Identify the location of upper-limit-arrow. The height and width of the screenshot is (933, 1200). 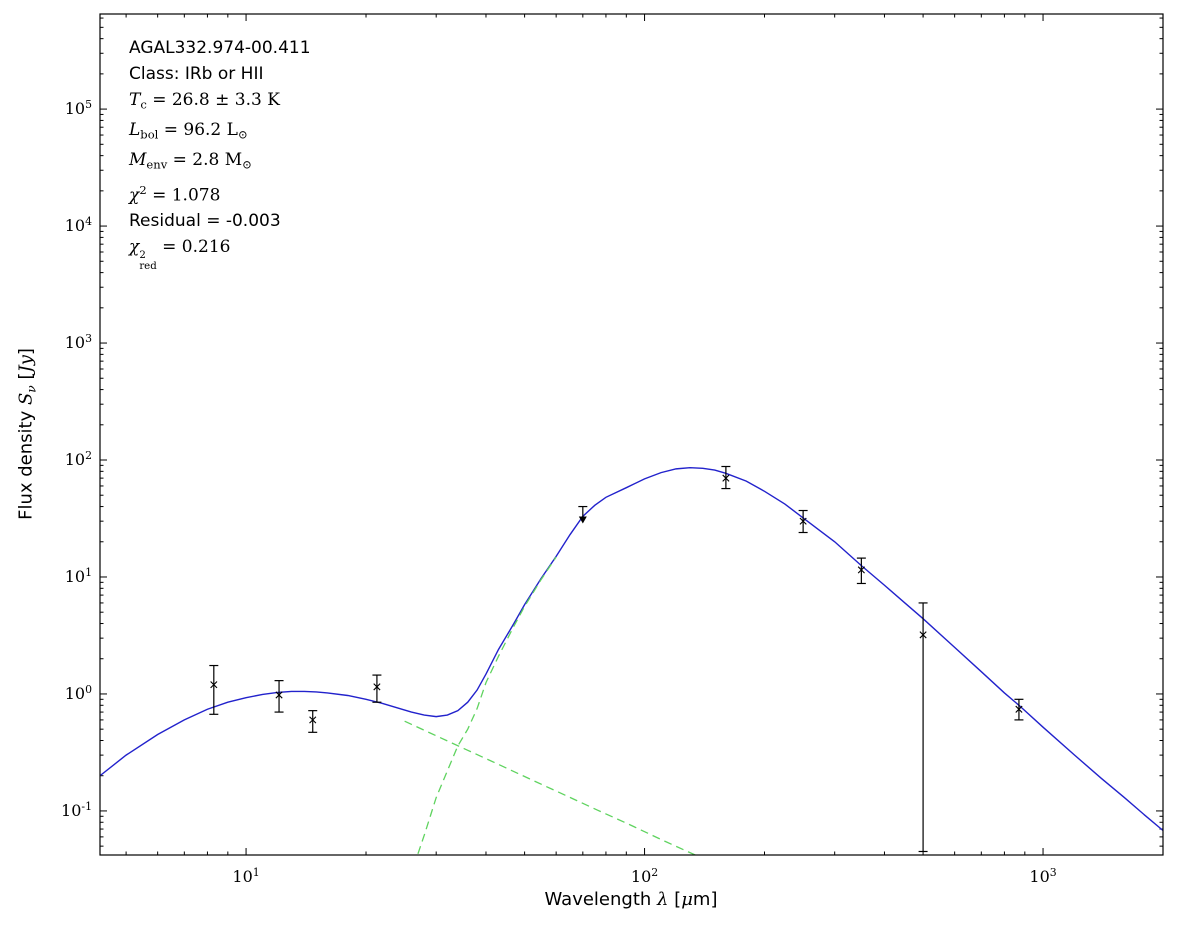
(582, 520).